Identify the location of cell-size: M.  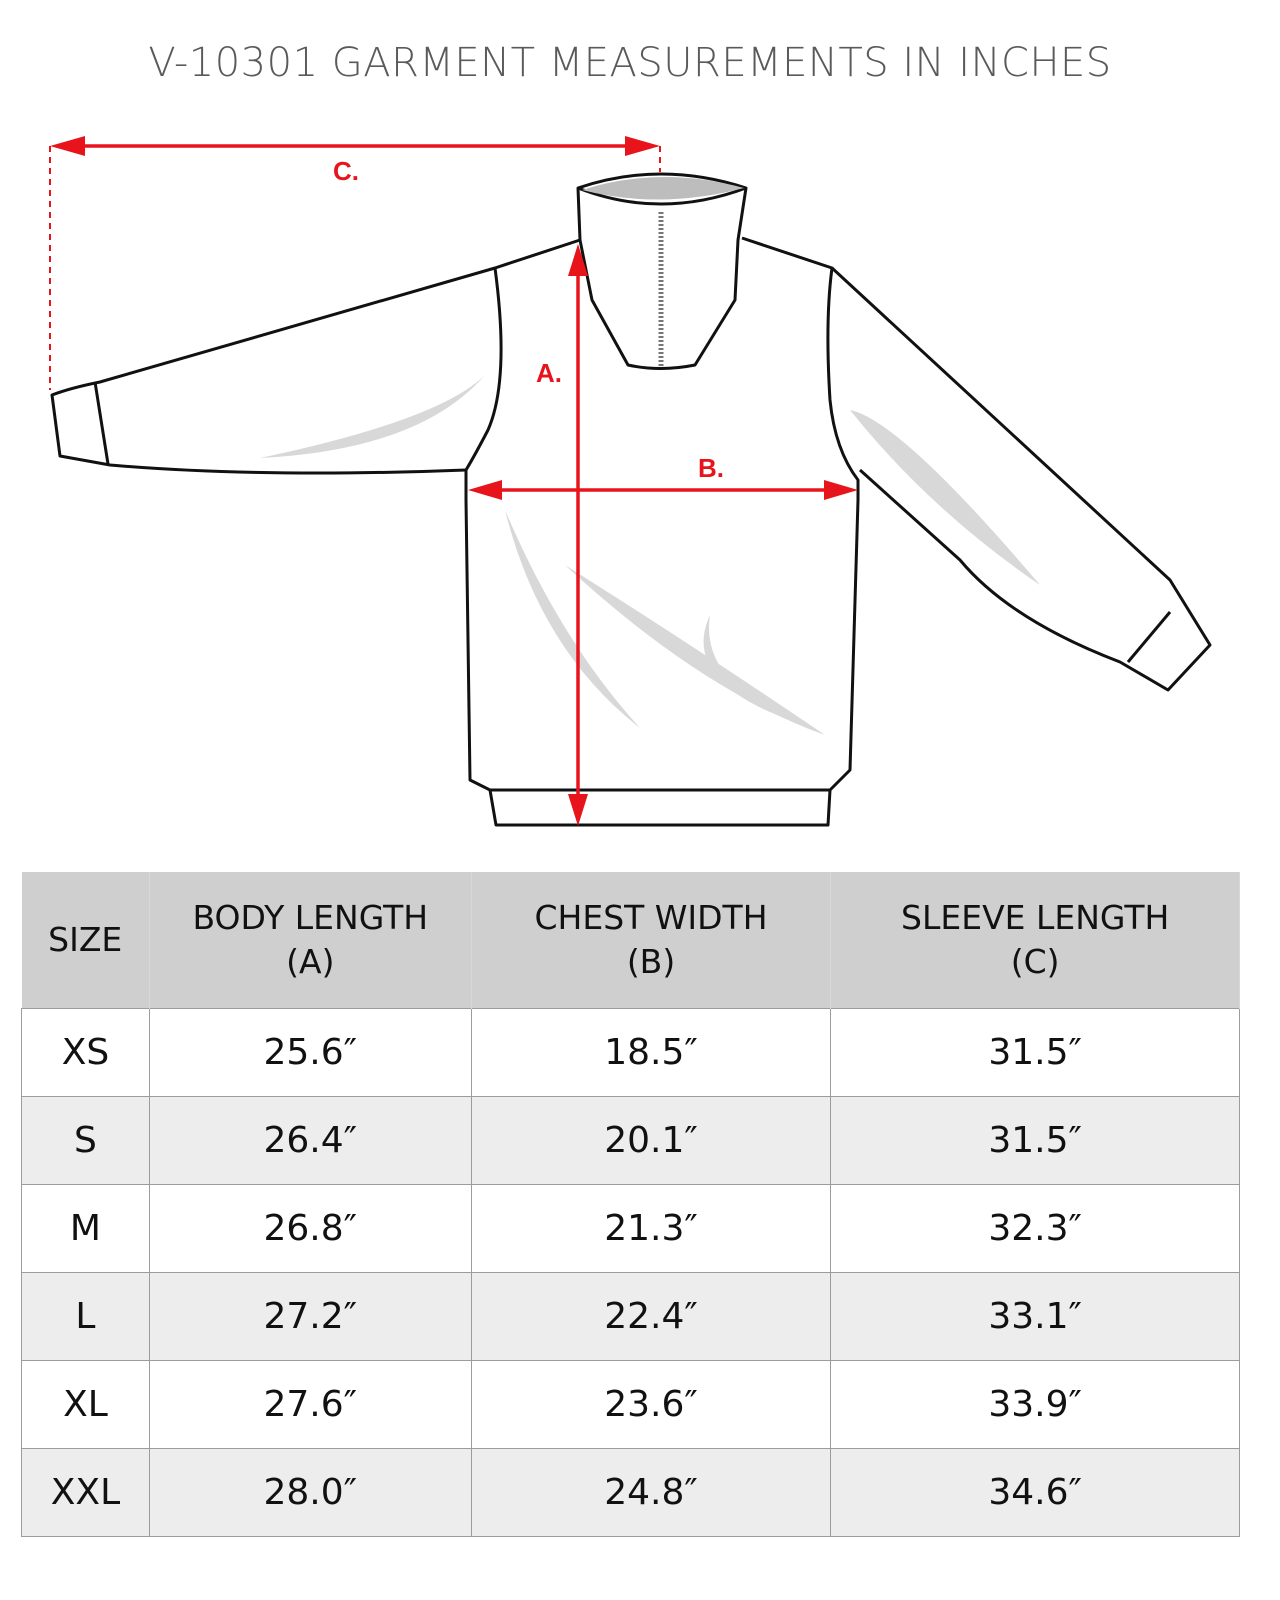
(85, 1228).